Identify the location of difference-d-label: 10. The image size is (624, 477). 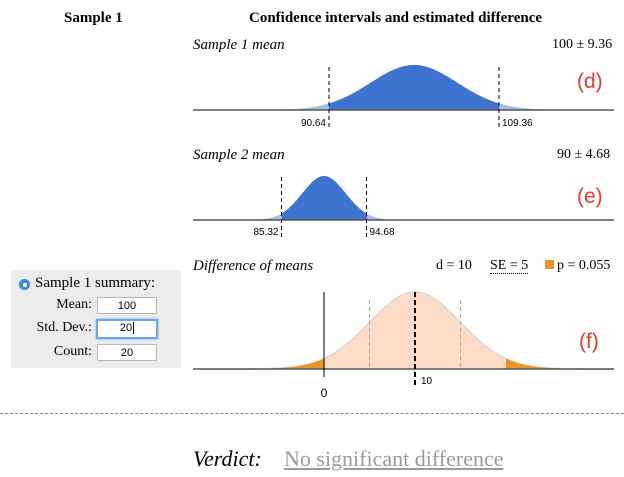
(427, 381).